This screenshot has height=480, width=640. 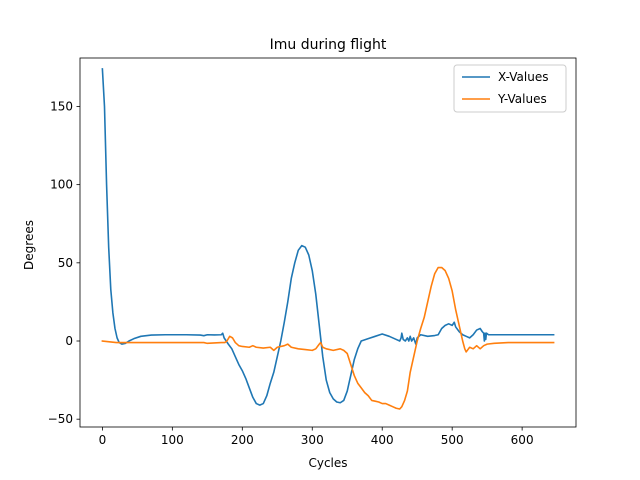 What do you see at coordinates (172, 440) in the screenshot?
I see `x-tick-label: 100` at bounding box center [172, 440].